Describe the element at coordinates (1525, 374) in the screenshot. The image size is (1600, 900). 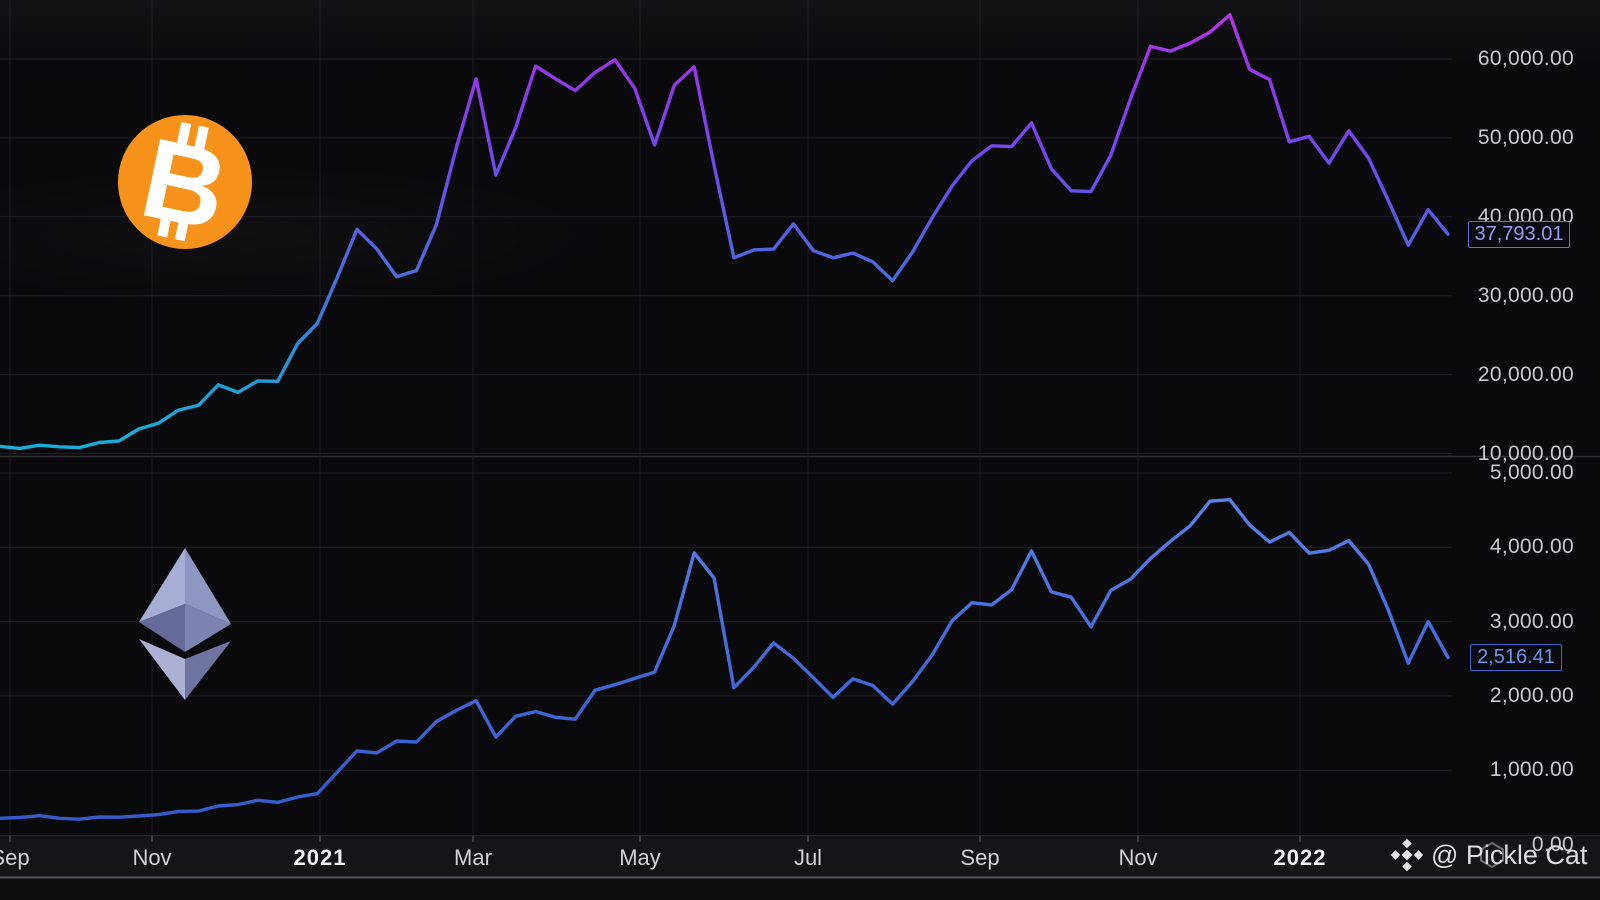
I see `y-axis-label-btc: 20,000.00` at that location.